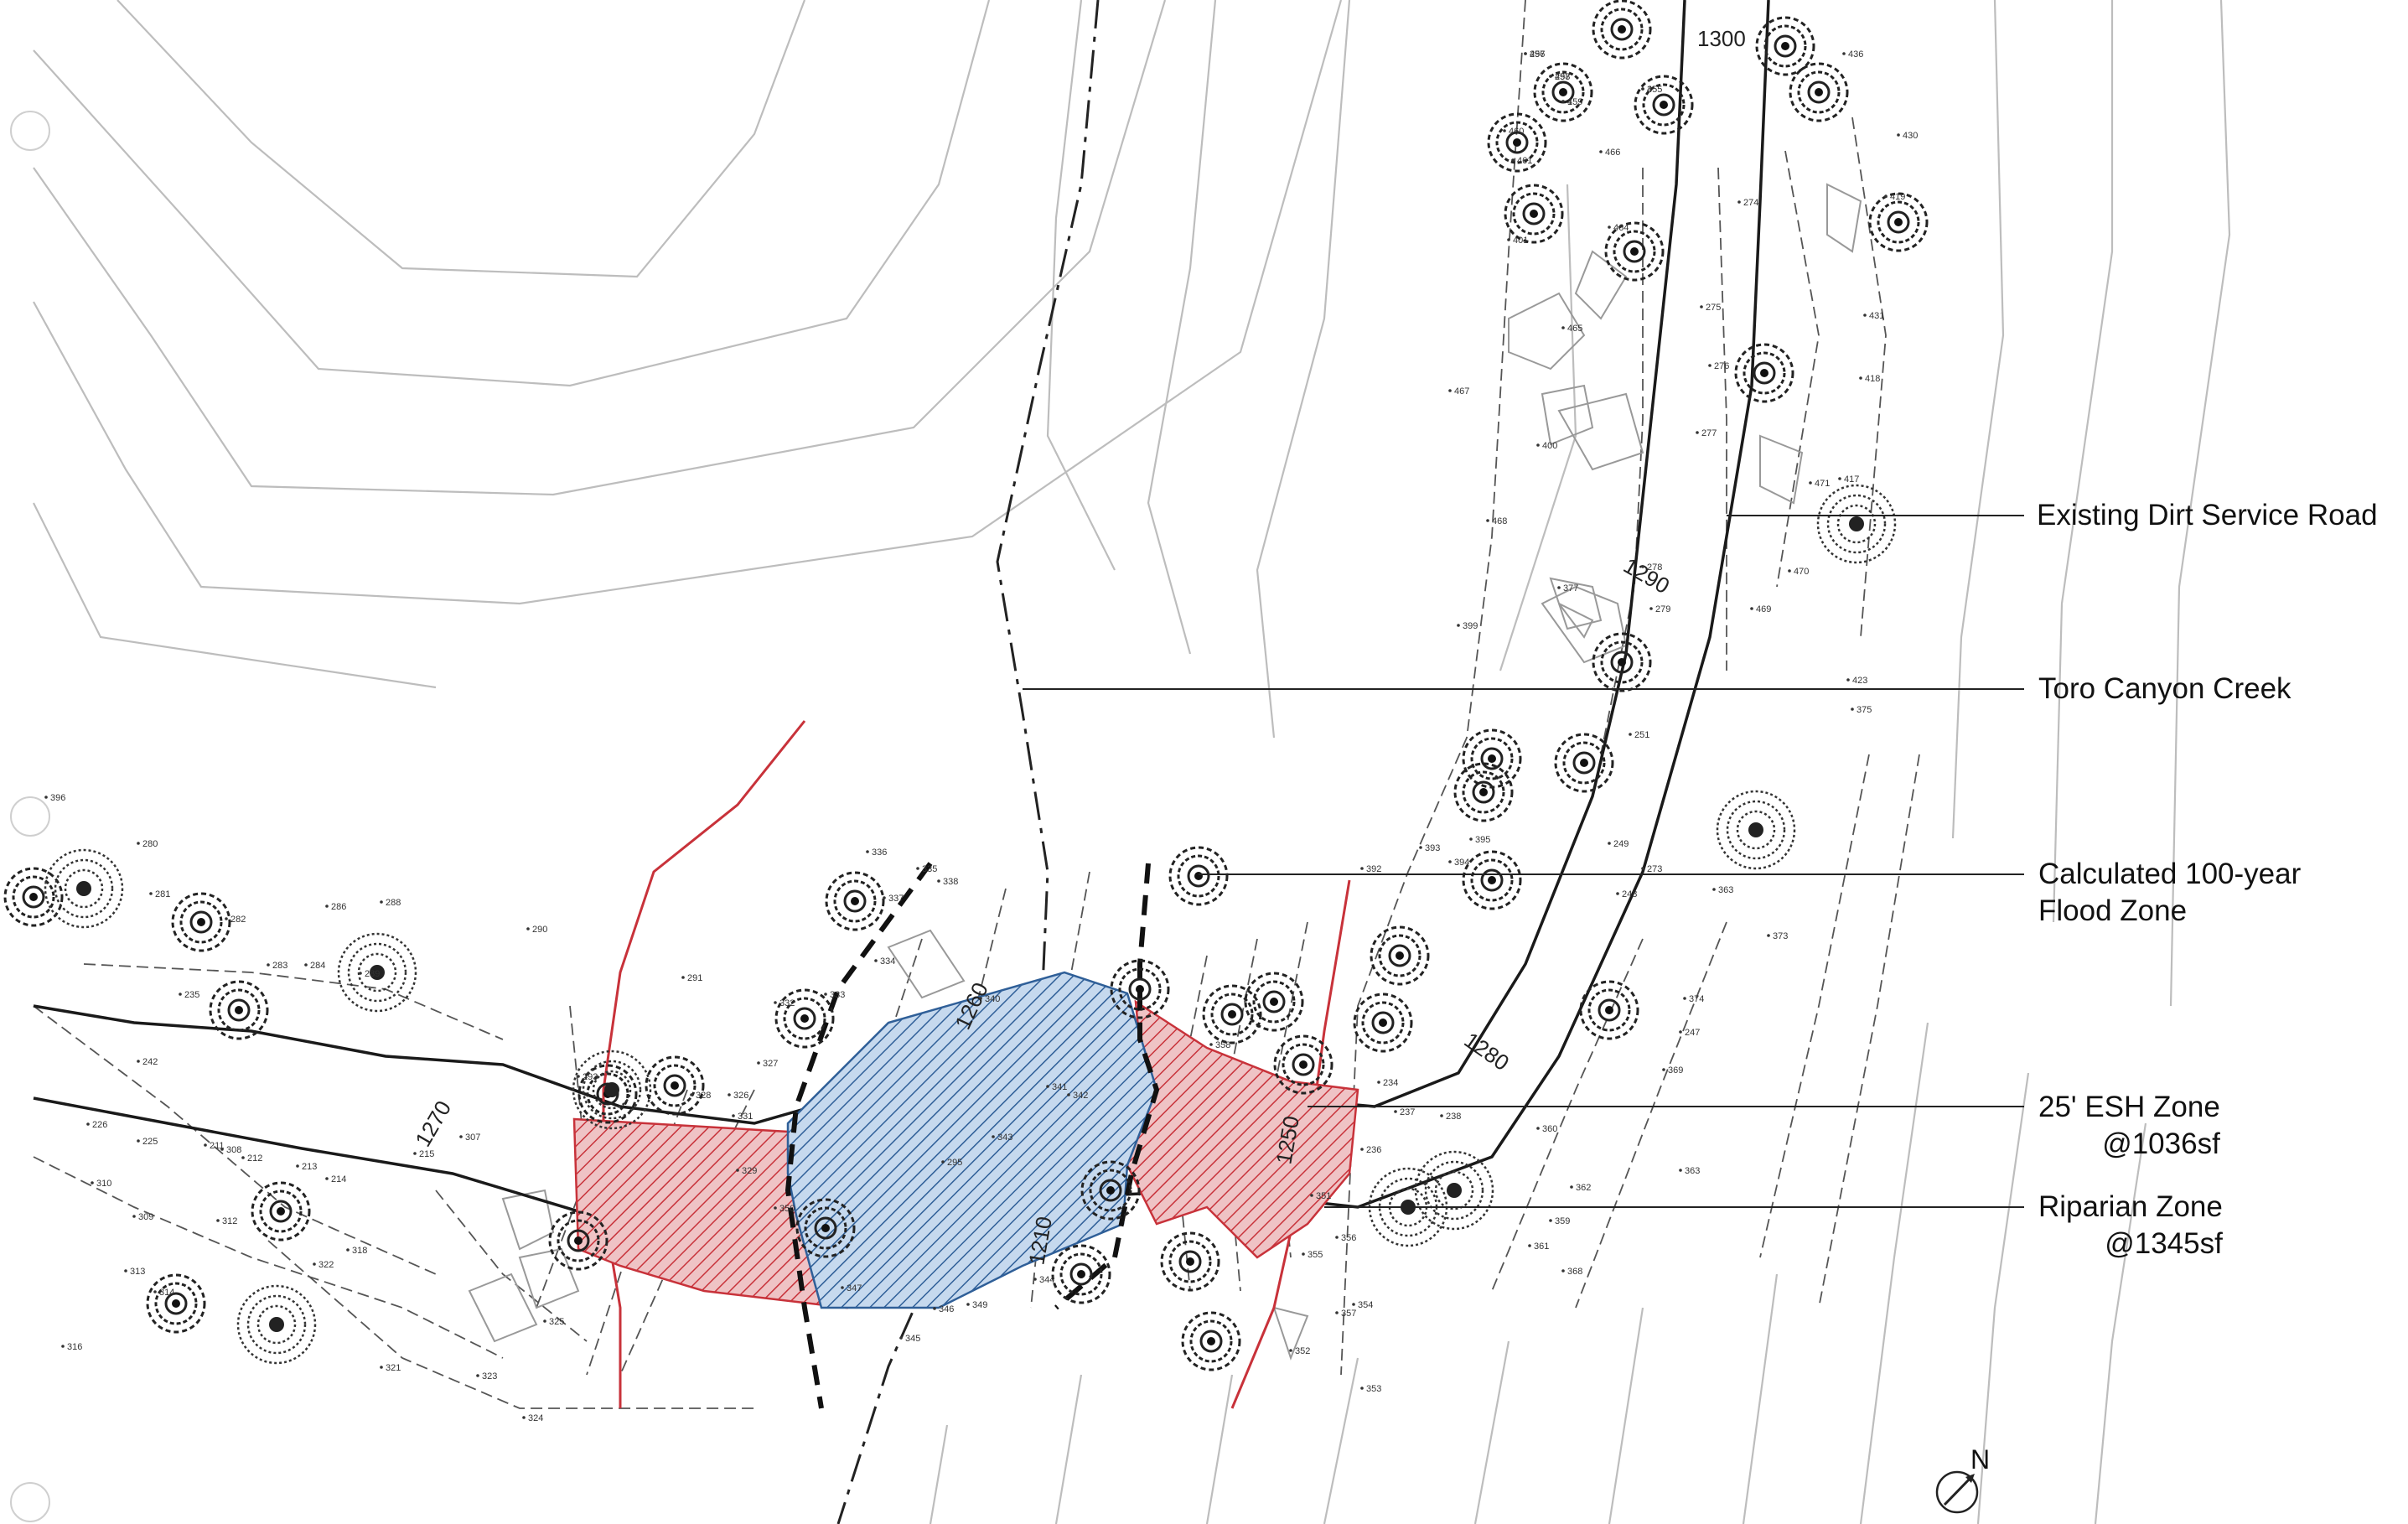  Describe the element at coordinates (787, 1003) in the screenshot. I see `spot-elevation-332: 332` at that location.